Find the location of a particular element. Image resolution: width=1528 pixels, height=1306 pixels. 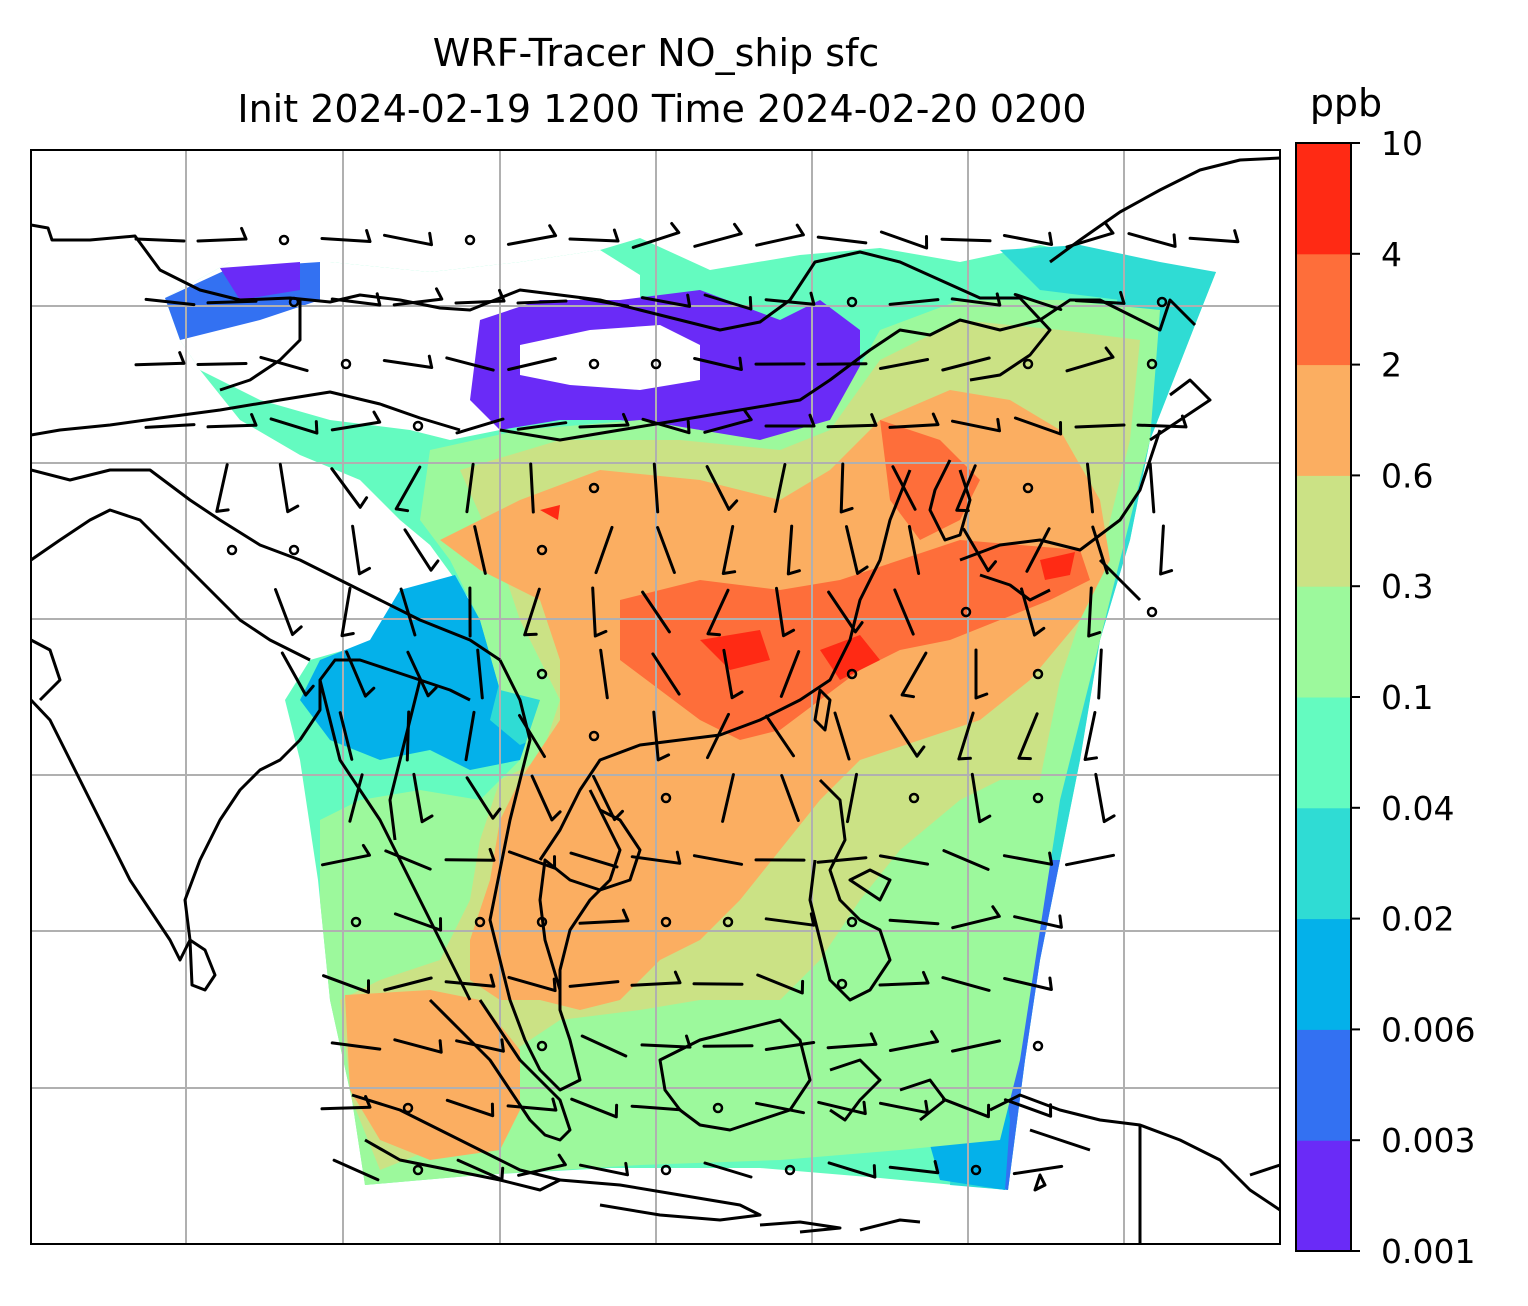

field-northwest-purple is located at coordinates (260, 281).